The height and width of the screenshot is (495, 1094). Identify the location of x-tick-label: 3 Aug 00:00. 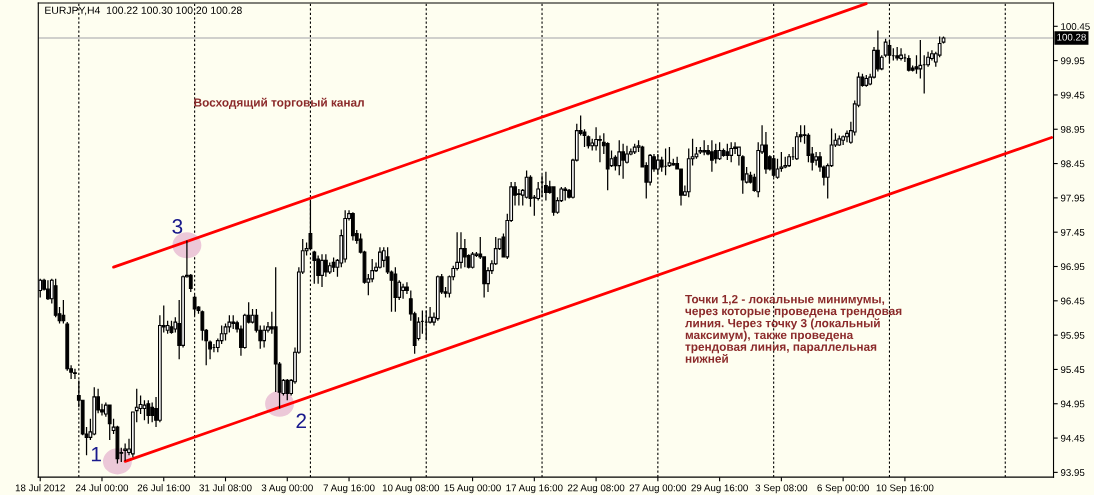
(287, 489).